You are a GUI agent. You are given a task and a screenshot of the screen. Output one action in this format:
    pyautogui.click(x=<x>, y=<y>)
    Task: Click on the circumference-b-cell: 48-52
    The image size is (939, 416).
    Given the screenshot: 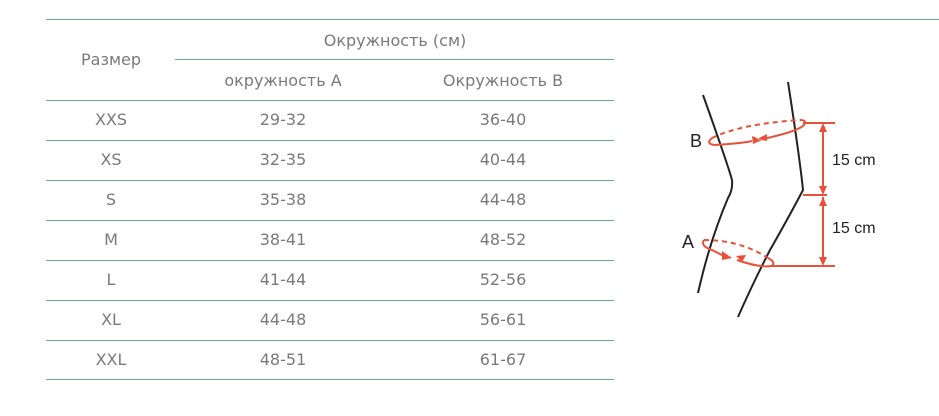 What is the action you would take?
    pyautogui.click(x=503, y=239)
    